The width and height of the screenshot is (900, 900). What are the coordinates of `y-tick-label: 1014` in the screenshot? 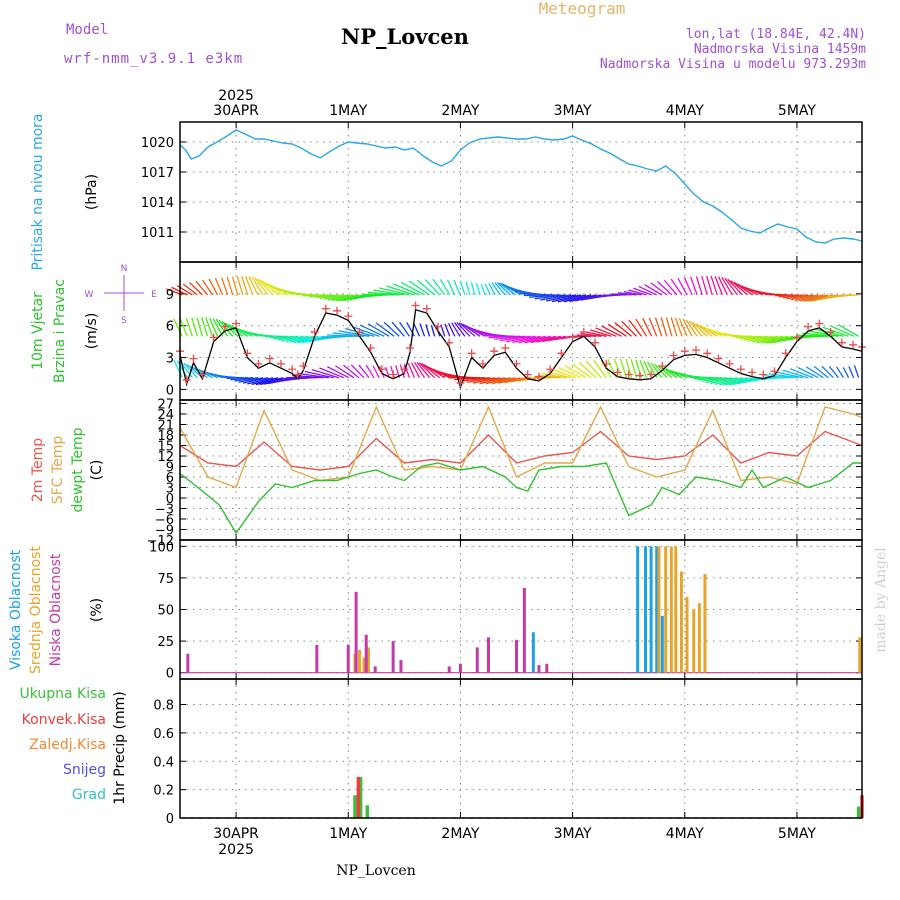 It's located at (157, 203).